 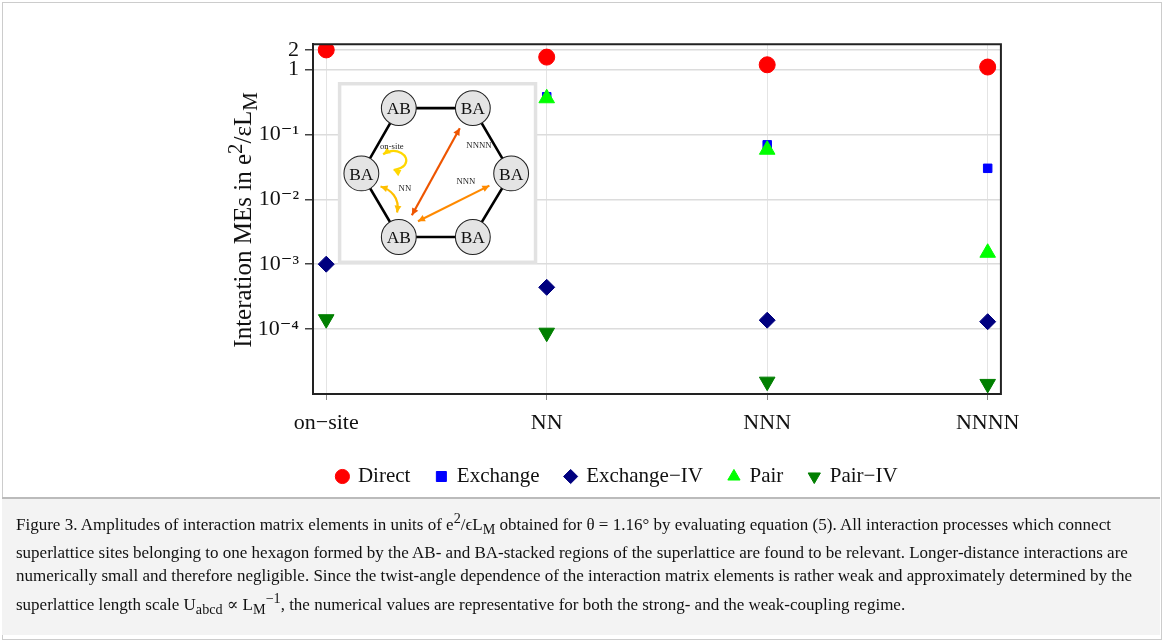 I want to click on y-tick-label: 10⁻², so click(x=279, y=198).